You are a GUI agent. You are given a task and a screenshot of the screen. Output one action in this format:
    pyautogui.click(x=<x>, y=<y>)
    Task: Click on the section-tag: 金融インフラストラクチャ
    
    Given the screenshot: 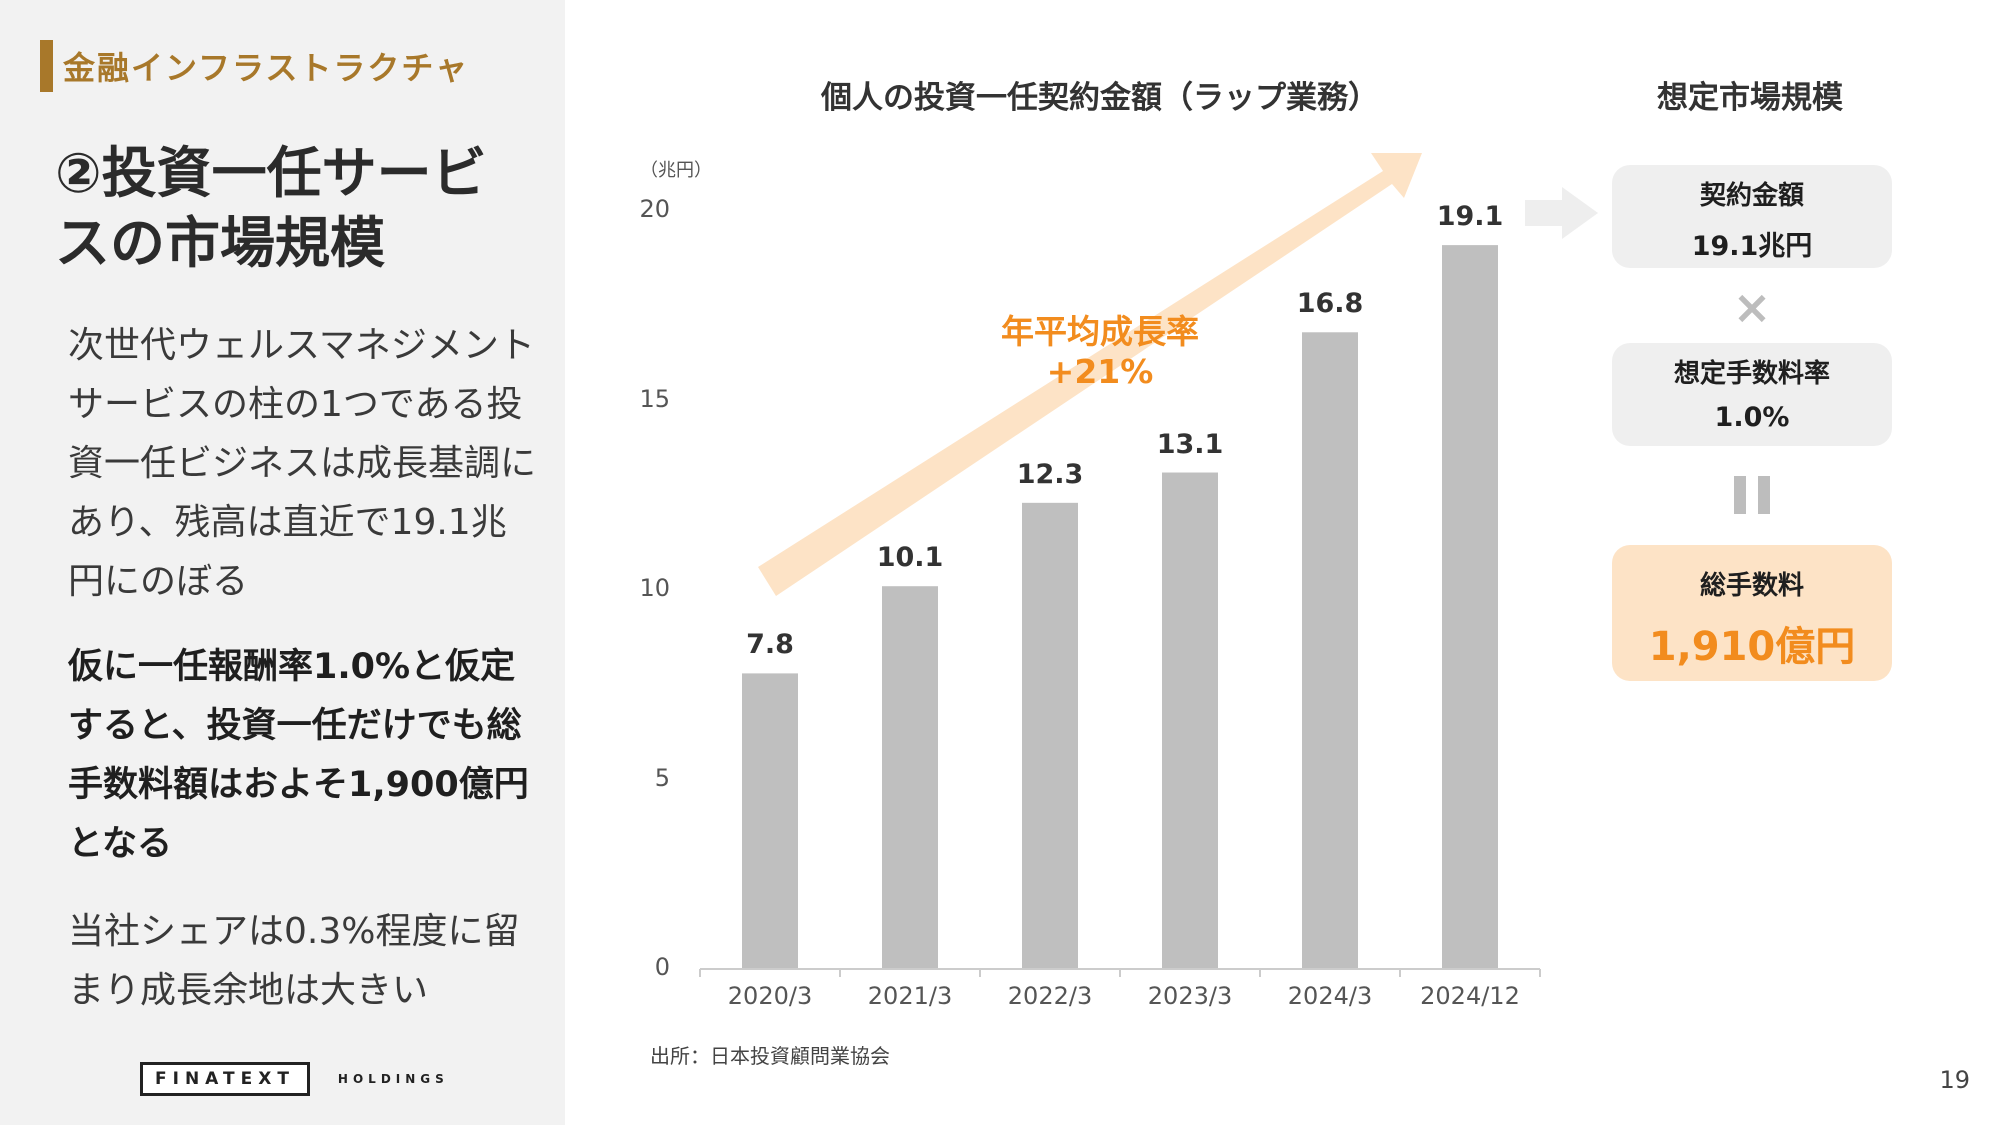 What is the action you would take?
    pyautogui.click(x=254, y=66)
    